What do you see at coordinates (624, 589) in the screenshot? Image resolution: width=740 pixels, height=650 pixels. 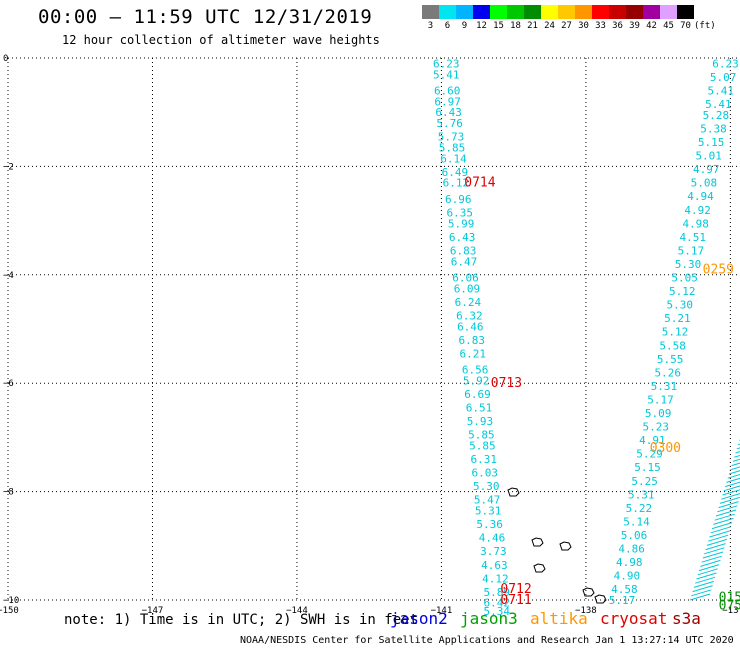 I see `swh-value-label: 4.58` at bounding box center [624, 589].